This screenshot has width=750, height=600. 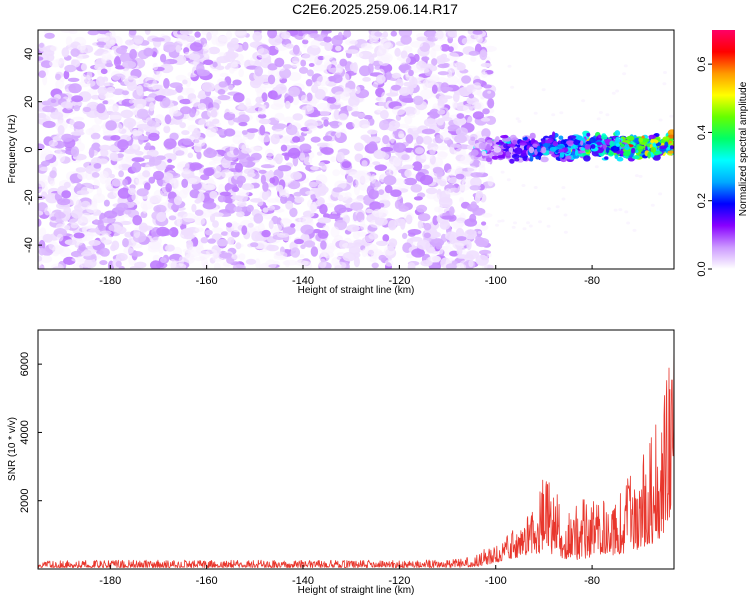 I want to click on spectrogram-y-axis-title: Frequency (Hz), so click(x=12, y=149).